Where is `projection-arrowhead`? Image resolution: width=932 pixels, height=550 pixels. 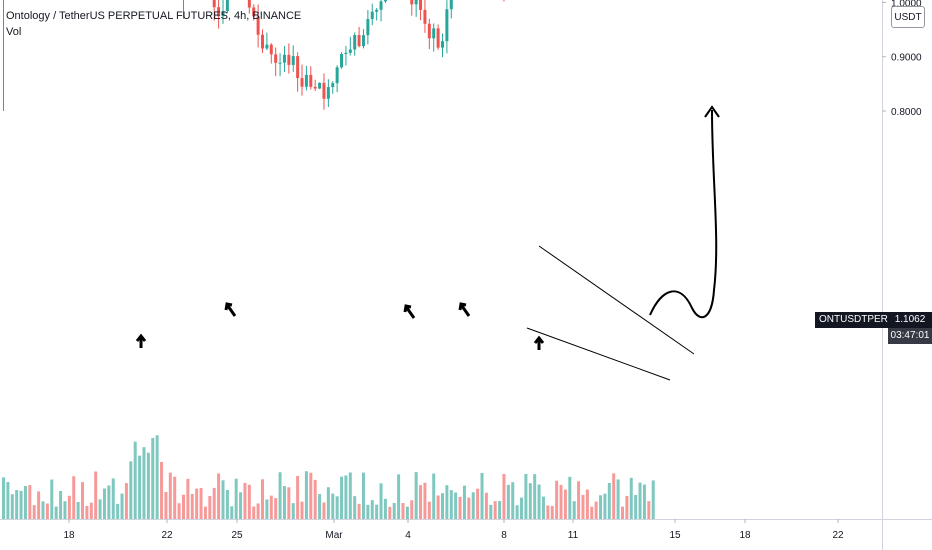
projection-arrowhead is located at coordinates (712, 111).